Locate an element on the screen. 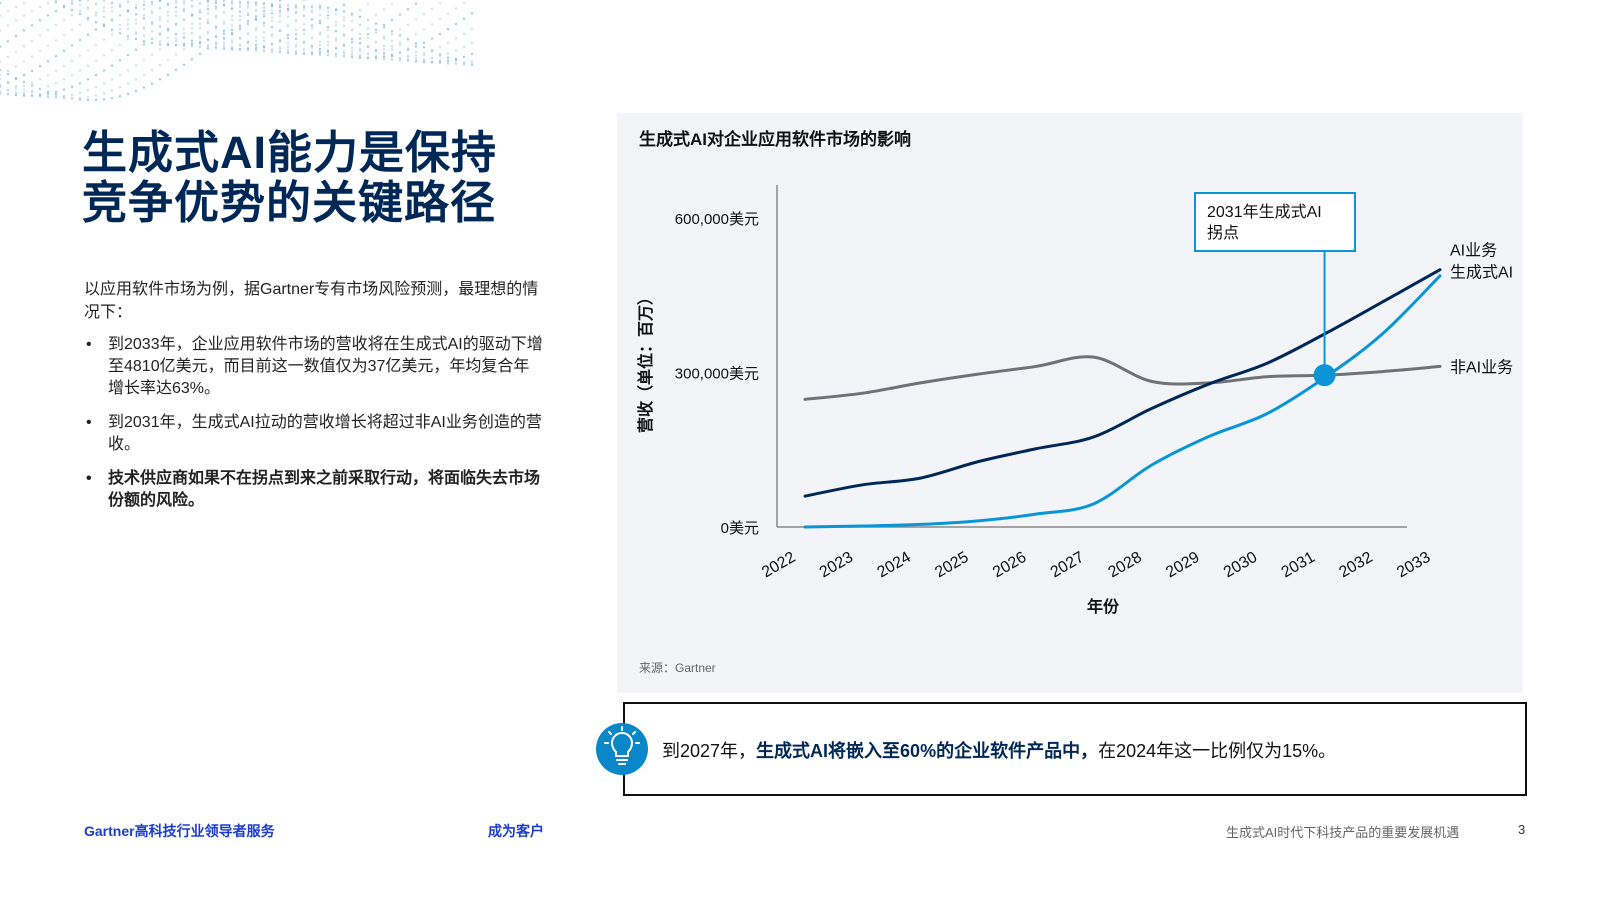 The height and width of the screenshot is (900, 1600). become-client-link: 成为客户 is located at coordinates (516, 831).